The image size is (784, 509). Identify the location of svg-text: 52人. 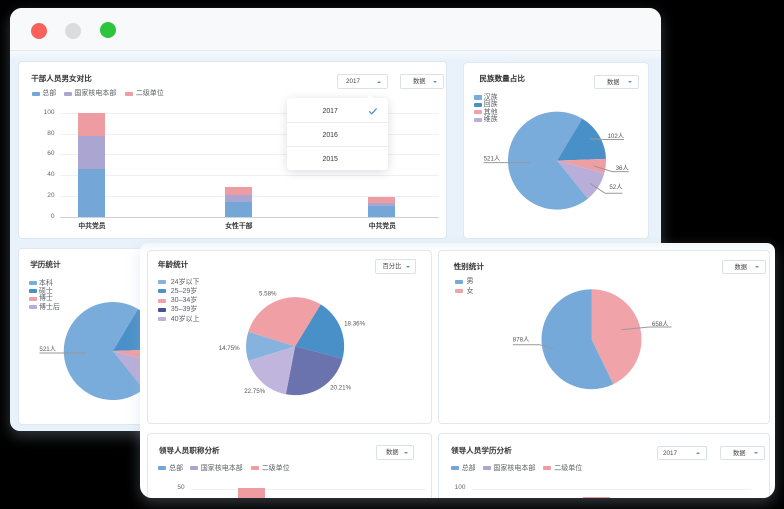
(615, 187).